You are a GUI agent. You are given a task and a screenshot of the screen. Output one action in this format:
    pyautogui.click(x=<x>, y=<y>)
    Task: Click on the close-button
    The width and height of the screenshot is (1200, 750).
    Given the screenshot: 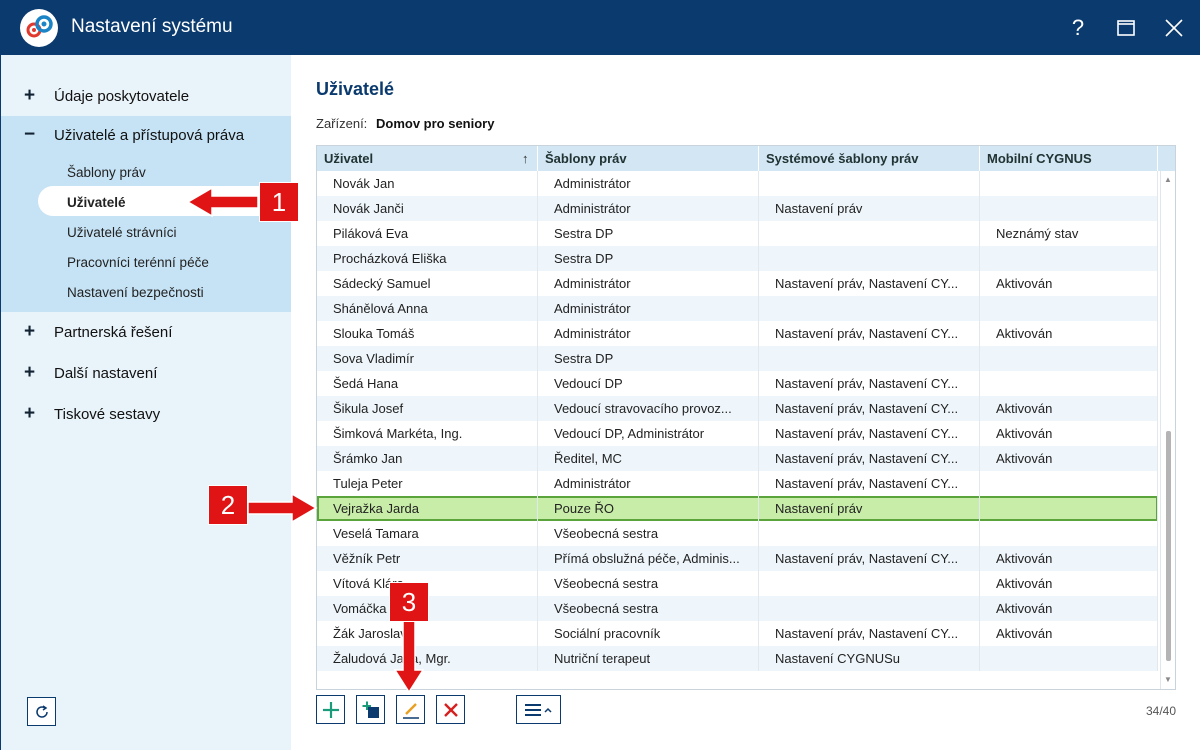 What is the action you would take?
    pyautogui.click(x=1174, y=28)
    